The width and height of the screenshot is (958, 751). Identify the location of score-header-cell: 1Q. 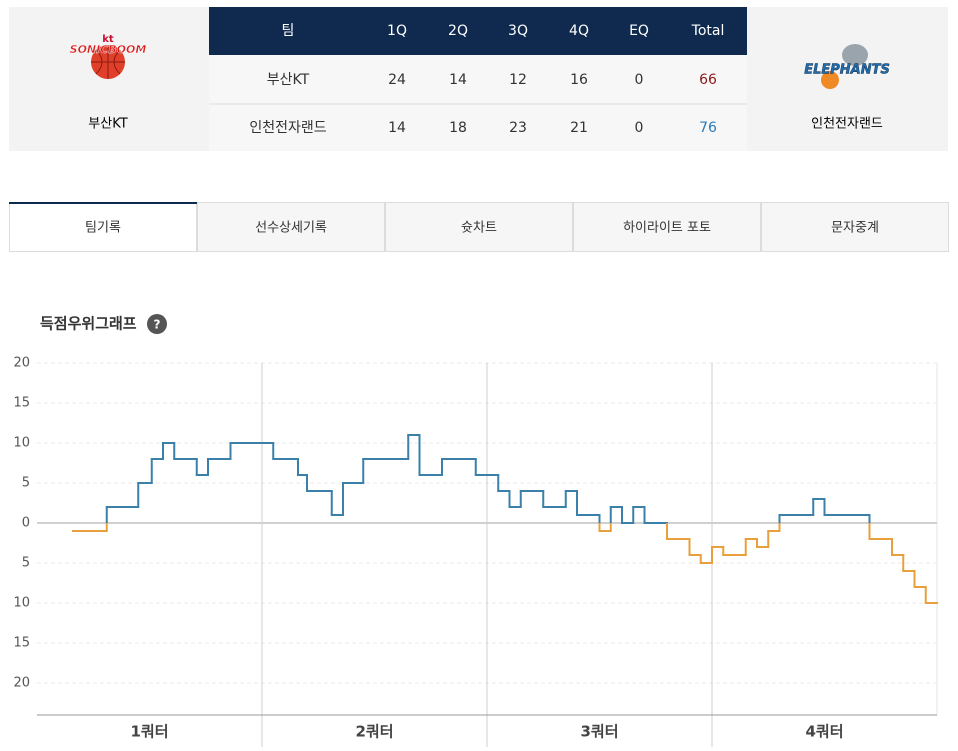
(397, 31).